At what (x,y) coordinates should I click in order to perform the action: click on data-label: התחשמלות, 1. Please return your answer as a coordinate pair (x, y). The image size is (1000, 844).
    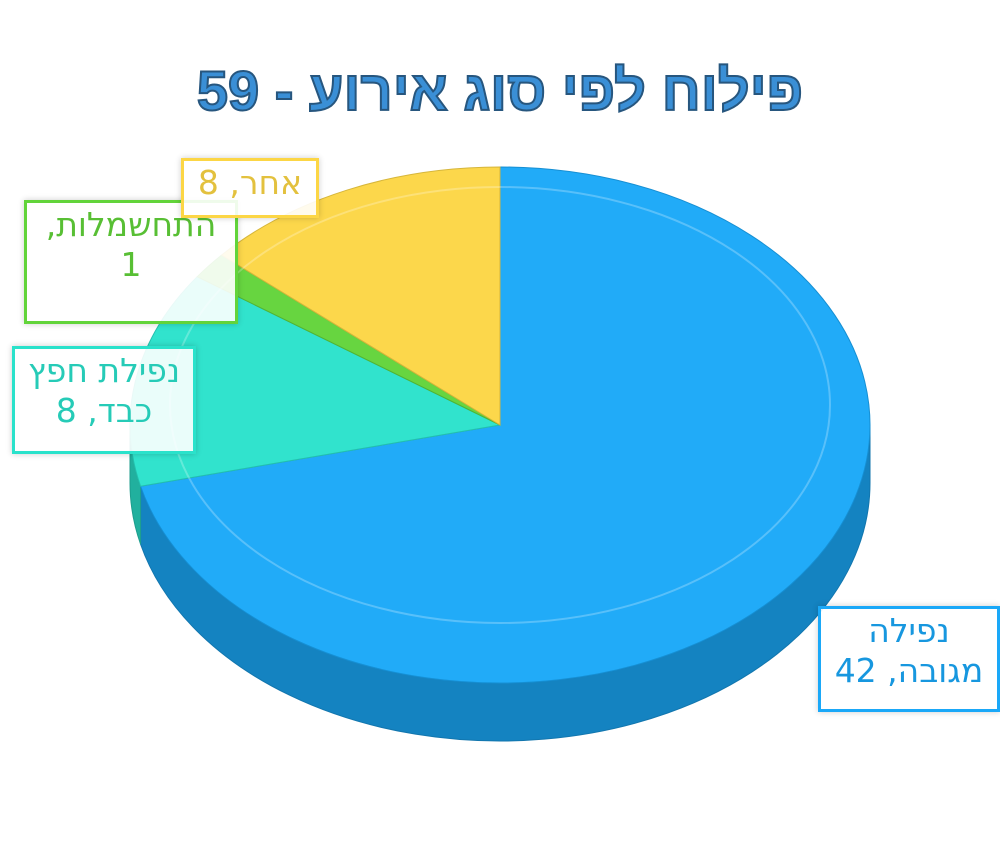
    Looking at the image, I should click on (131, 262).